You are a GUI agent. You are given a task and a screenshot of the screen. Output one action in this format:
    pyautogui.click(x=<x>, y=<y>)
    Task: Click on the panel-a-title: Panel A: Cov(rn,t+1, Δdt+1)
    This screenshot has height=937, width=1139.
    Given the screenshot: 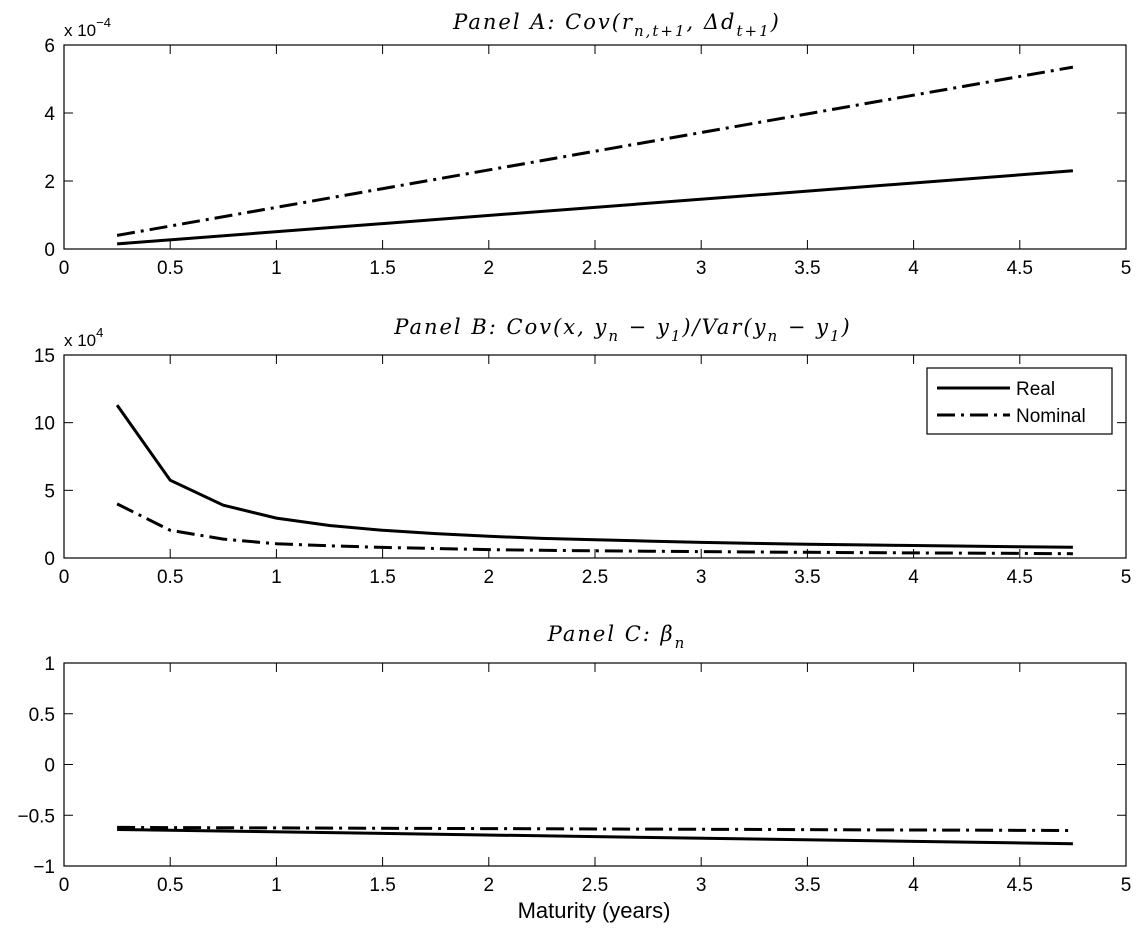 What is the action you would take?
    pyautogui.click(x=616, y=25)
    